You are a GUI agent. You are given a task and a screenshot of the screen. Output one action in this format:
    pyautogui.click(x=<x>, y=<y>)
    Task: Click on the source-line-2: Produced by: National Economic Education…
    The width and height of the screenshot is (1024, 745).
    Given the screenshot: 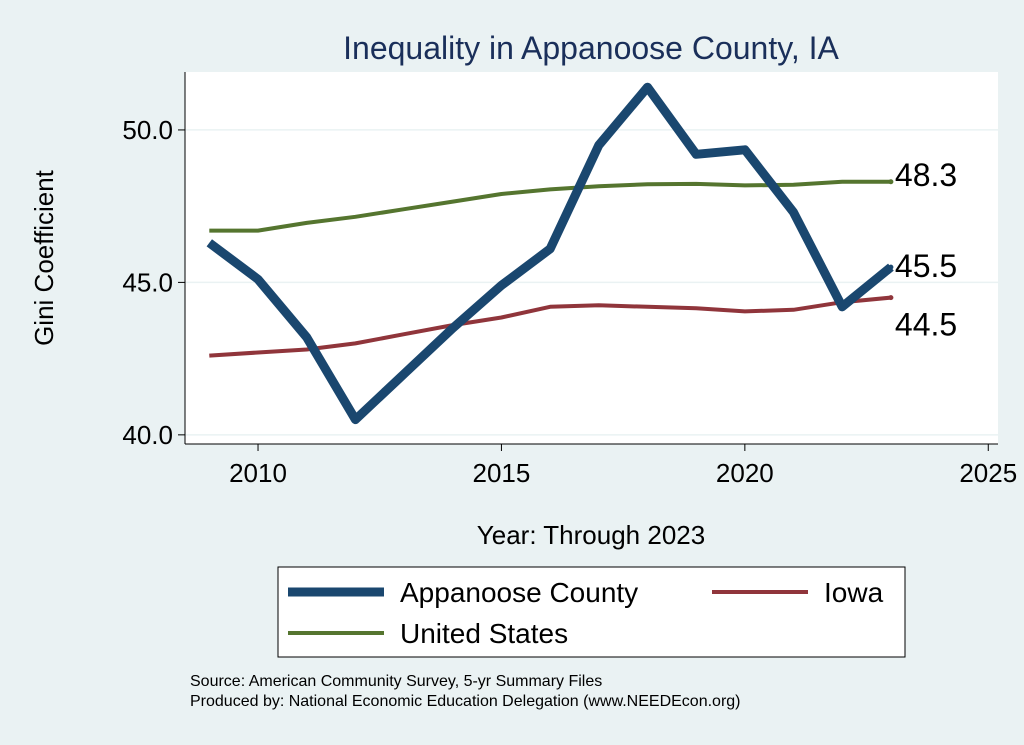 What is the action you would take?
    pyautogui.click(x=465, y=701)
    